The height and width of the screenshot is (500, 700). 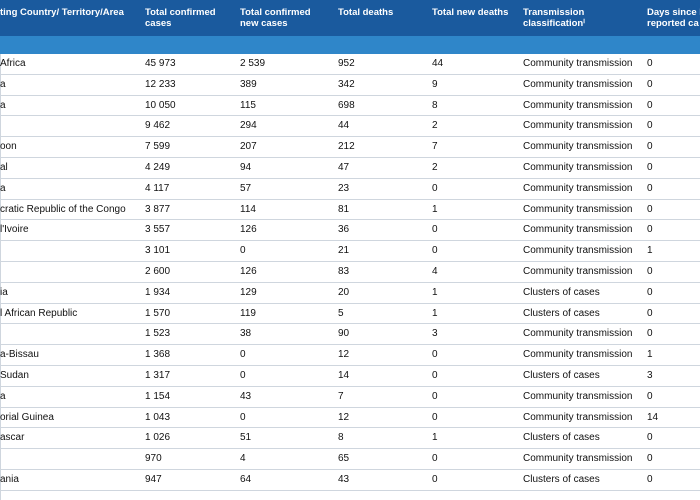 I want to click on header-new-cases-line1: Total confirmed, so click(x=275, y=12).